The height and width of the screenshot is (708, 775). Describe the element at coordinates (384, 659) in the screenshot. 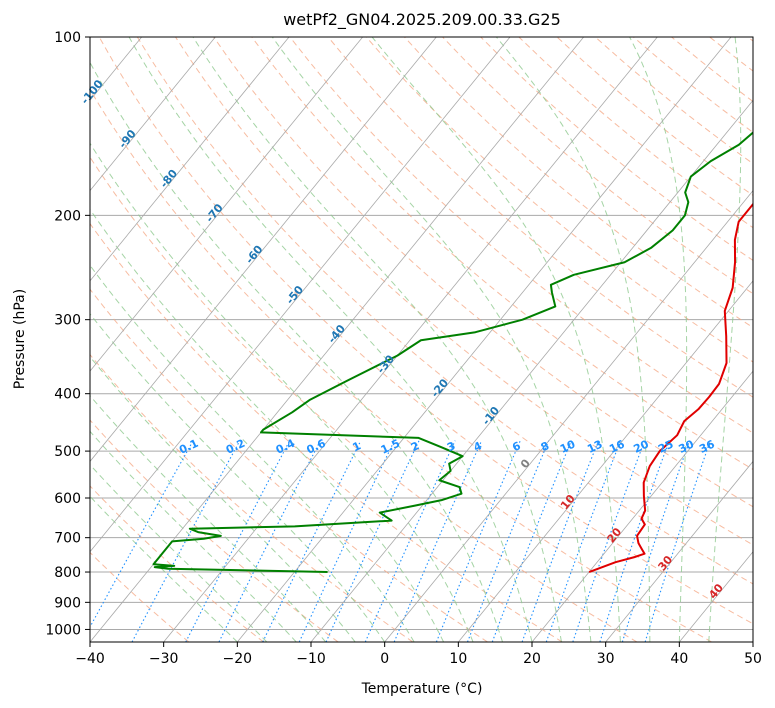

I see `x-tick-label: 0` at that location.